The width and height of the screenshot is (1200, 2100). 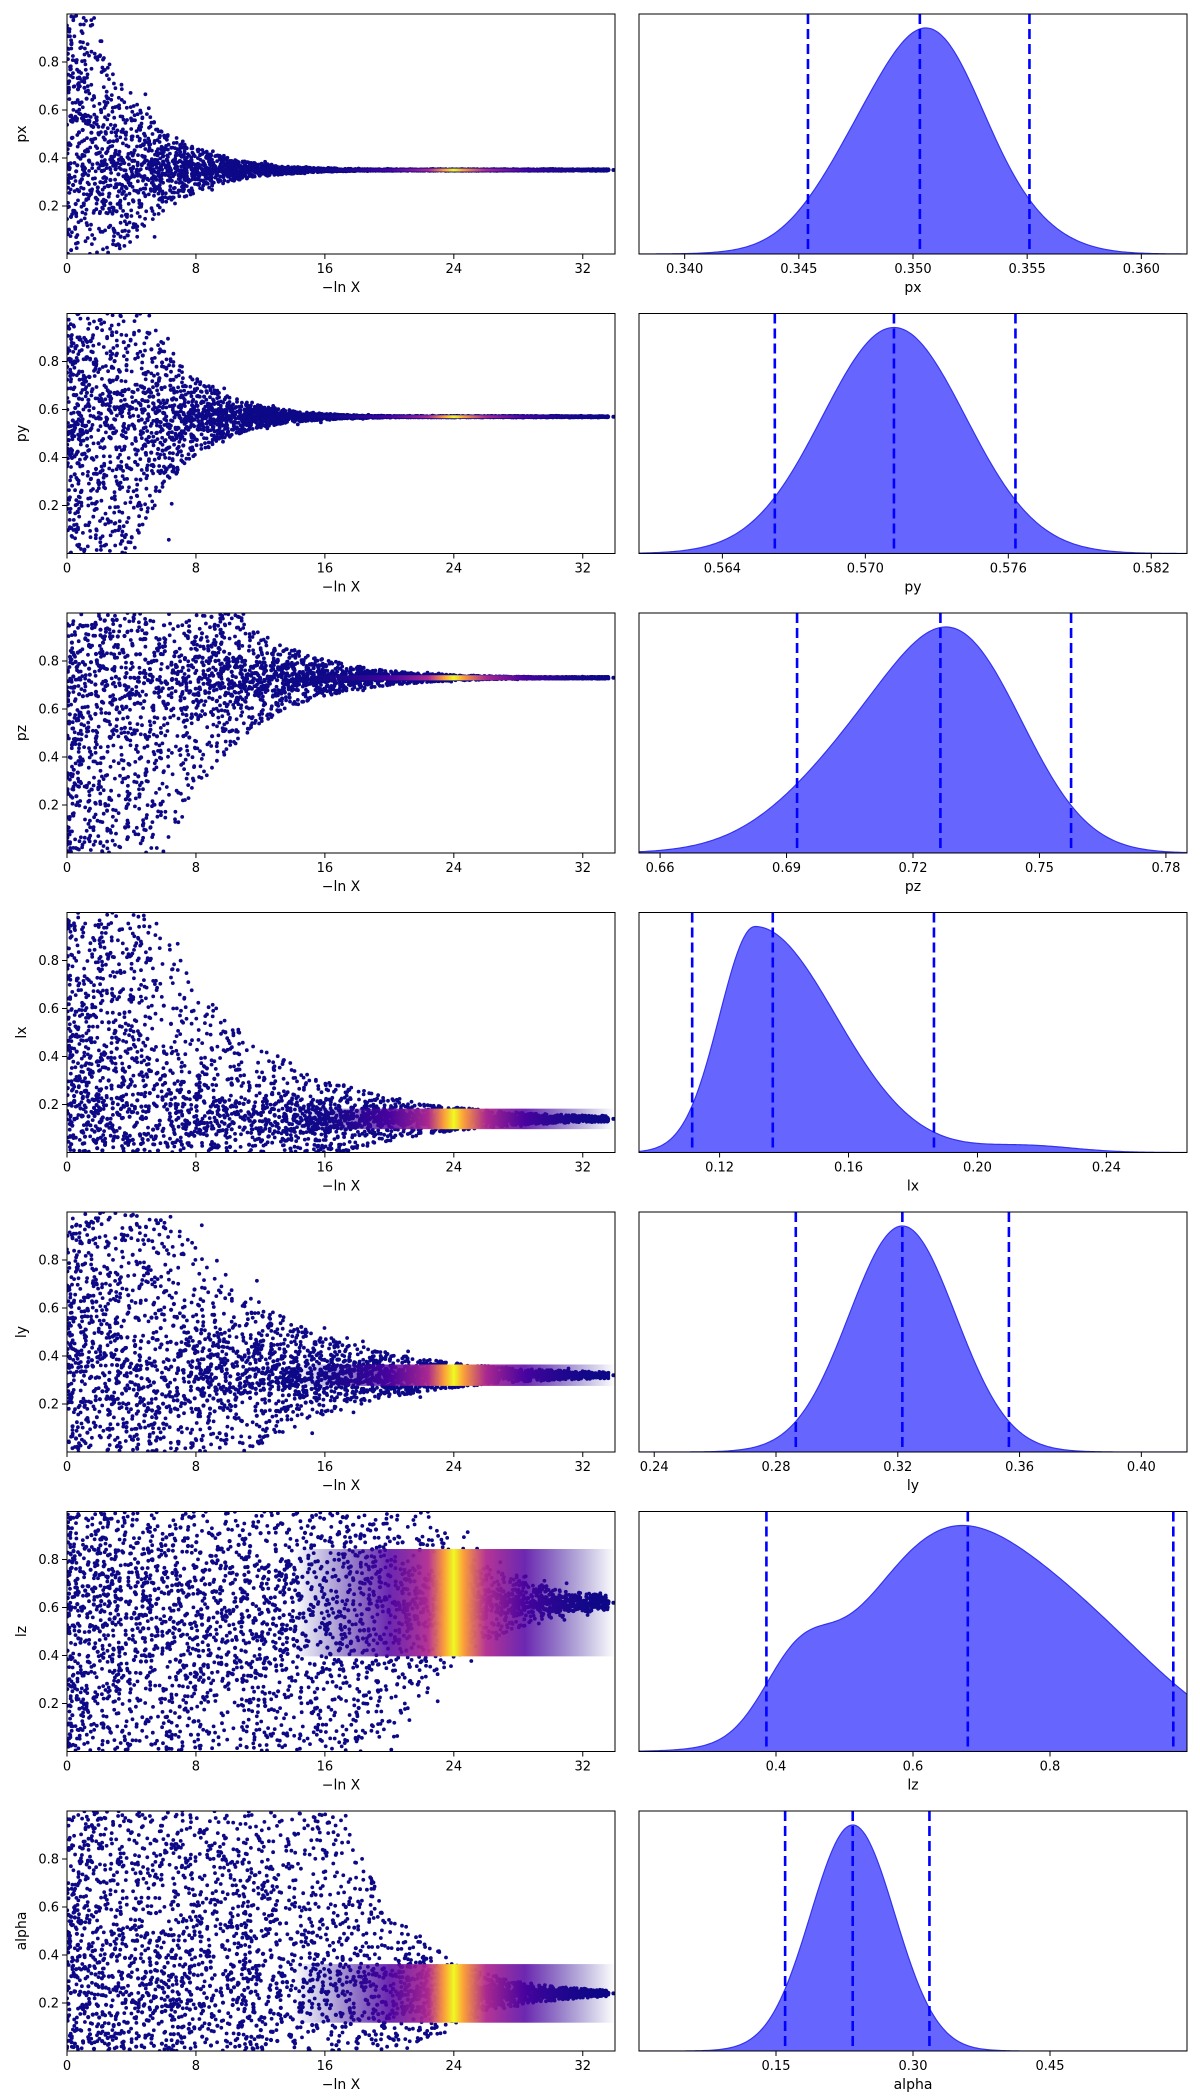 What do you see at coordinates (341, 134) in the screenshot?
I see `trace-points` at bounding box center [341, 134].